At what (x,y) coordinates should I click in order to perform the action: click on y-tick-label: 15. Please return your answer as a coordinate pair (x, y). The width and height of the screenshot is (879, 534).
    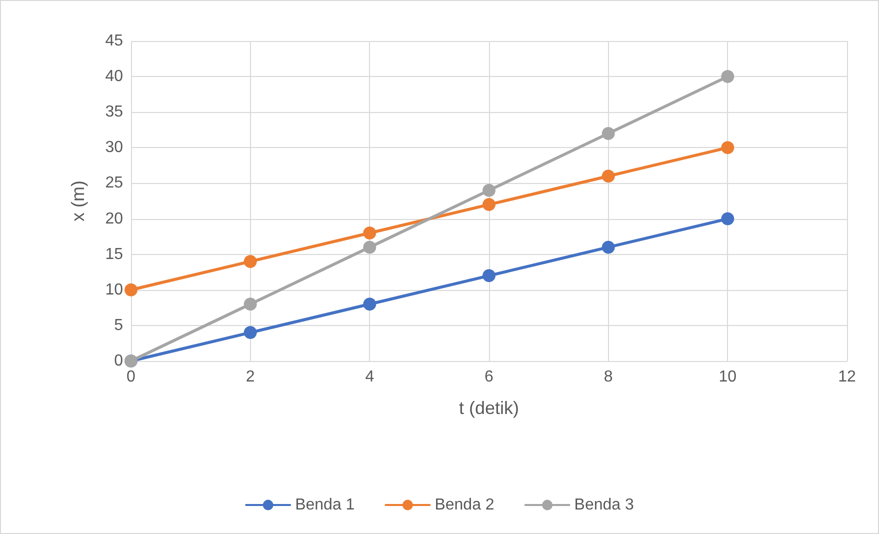
    Looking at the image, I should click on (114, 254).